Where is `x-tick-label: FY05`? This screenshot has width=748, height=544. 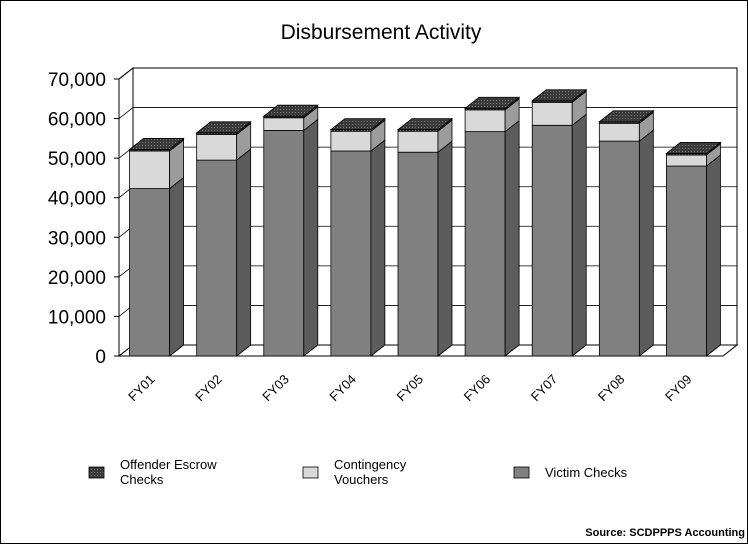 x-tick-label: FY05 is located at coordinates (410, 388).